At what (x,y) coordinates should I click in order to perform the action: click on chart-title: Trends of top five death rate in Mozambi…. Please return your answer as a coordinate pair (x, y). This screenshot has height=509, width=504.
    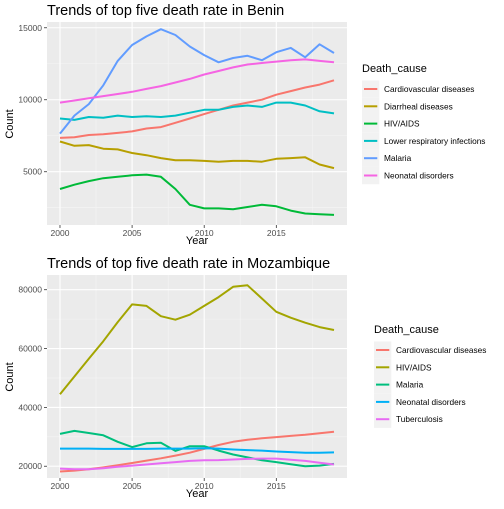
    Looking at the image, I should click on (188, 264).